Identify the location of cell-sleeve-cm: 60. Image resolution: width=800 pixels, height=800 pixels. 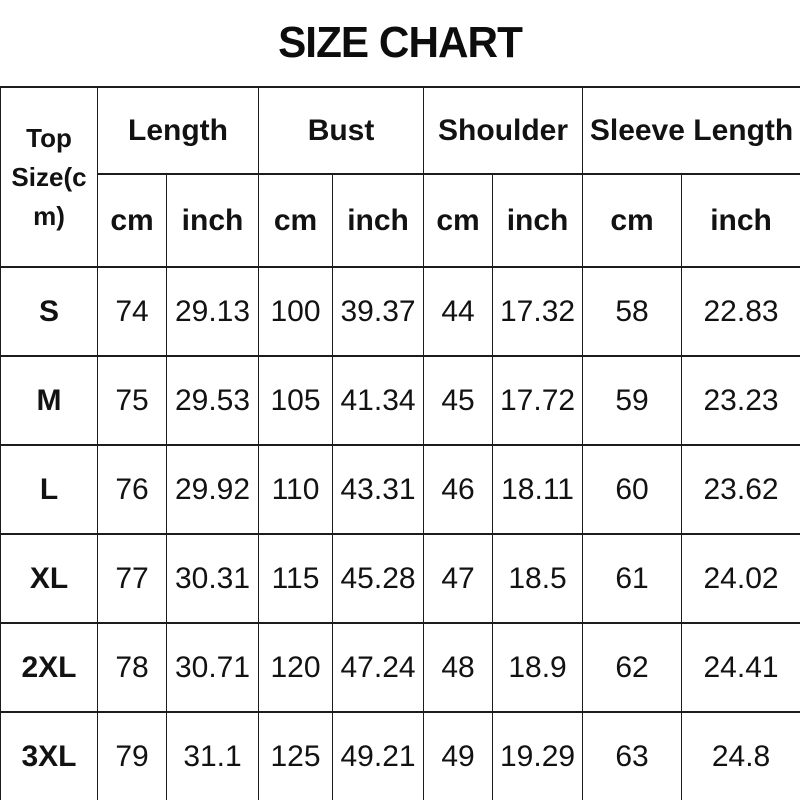
(632, 489).